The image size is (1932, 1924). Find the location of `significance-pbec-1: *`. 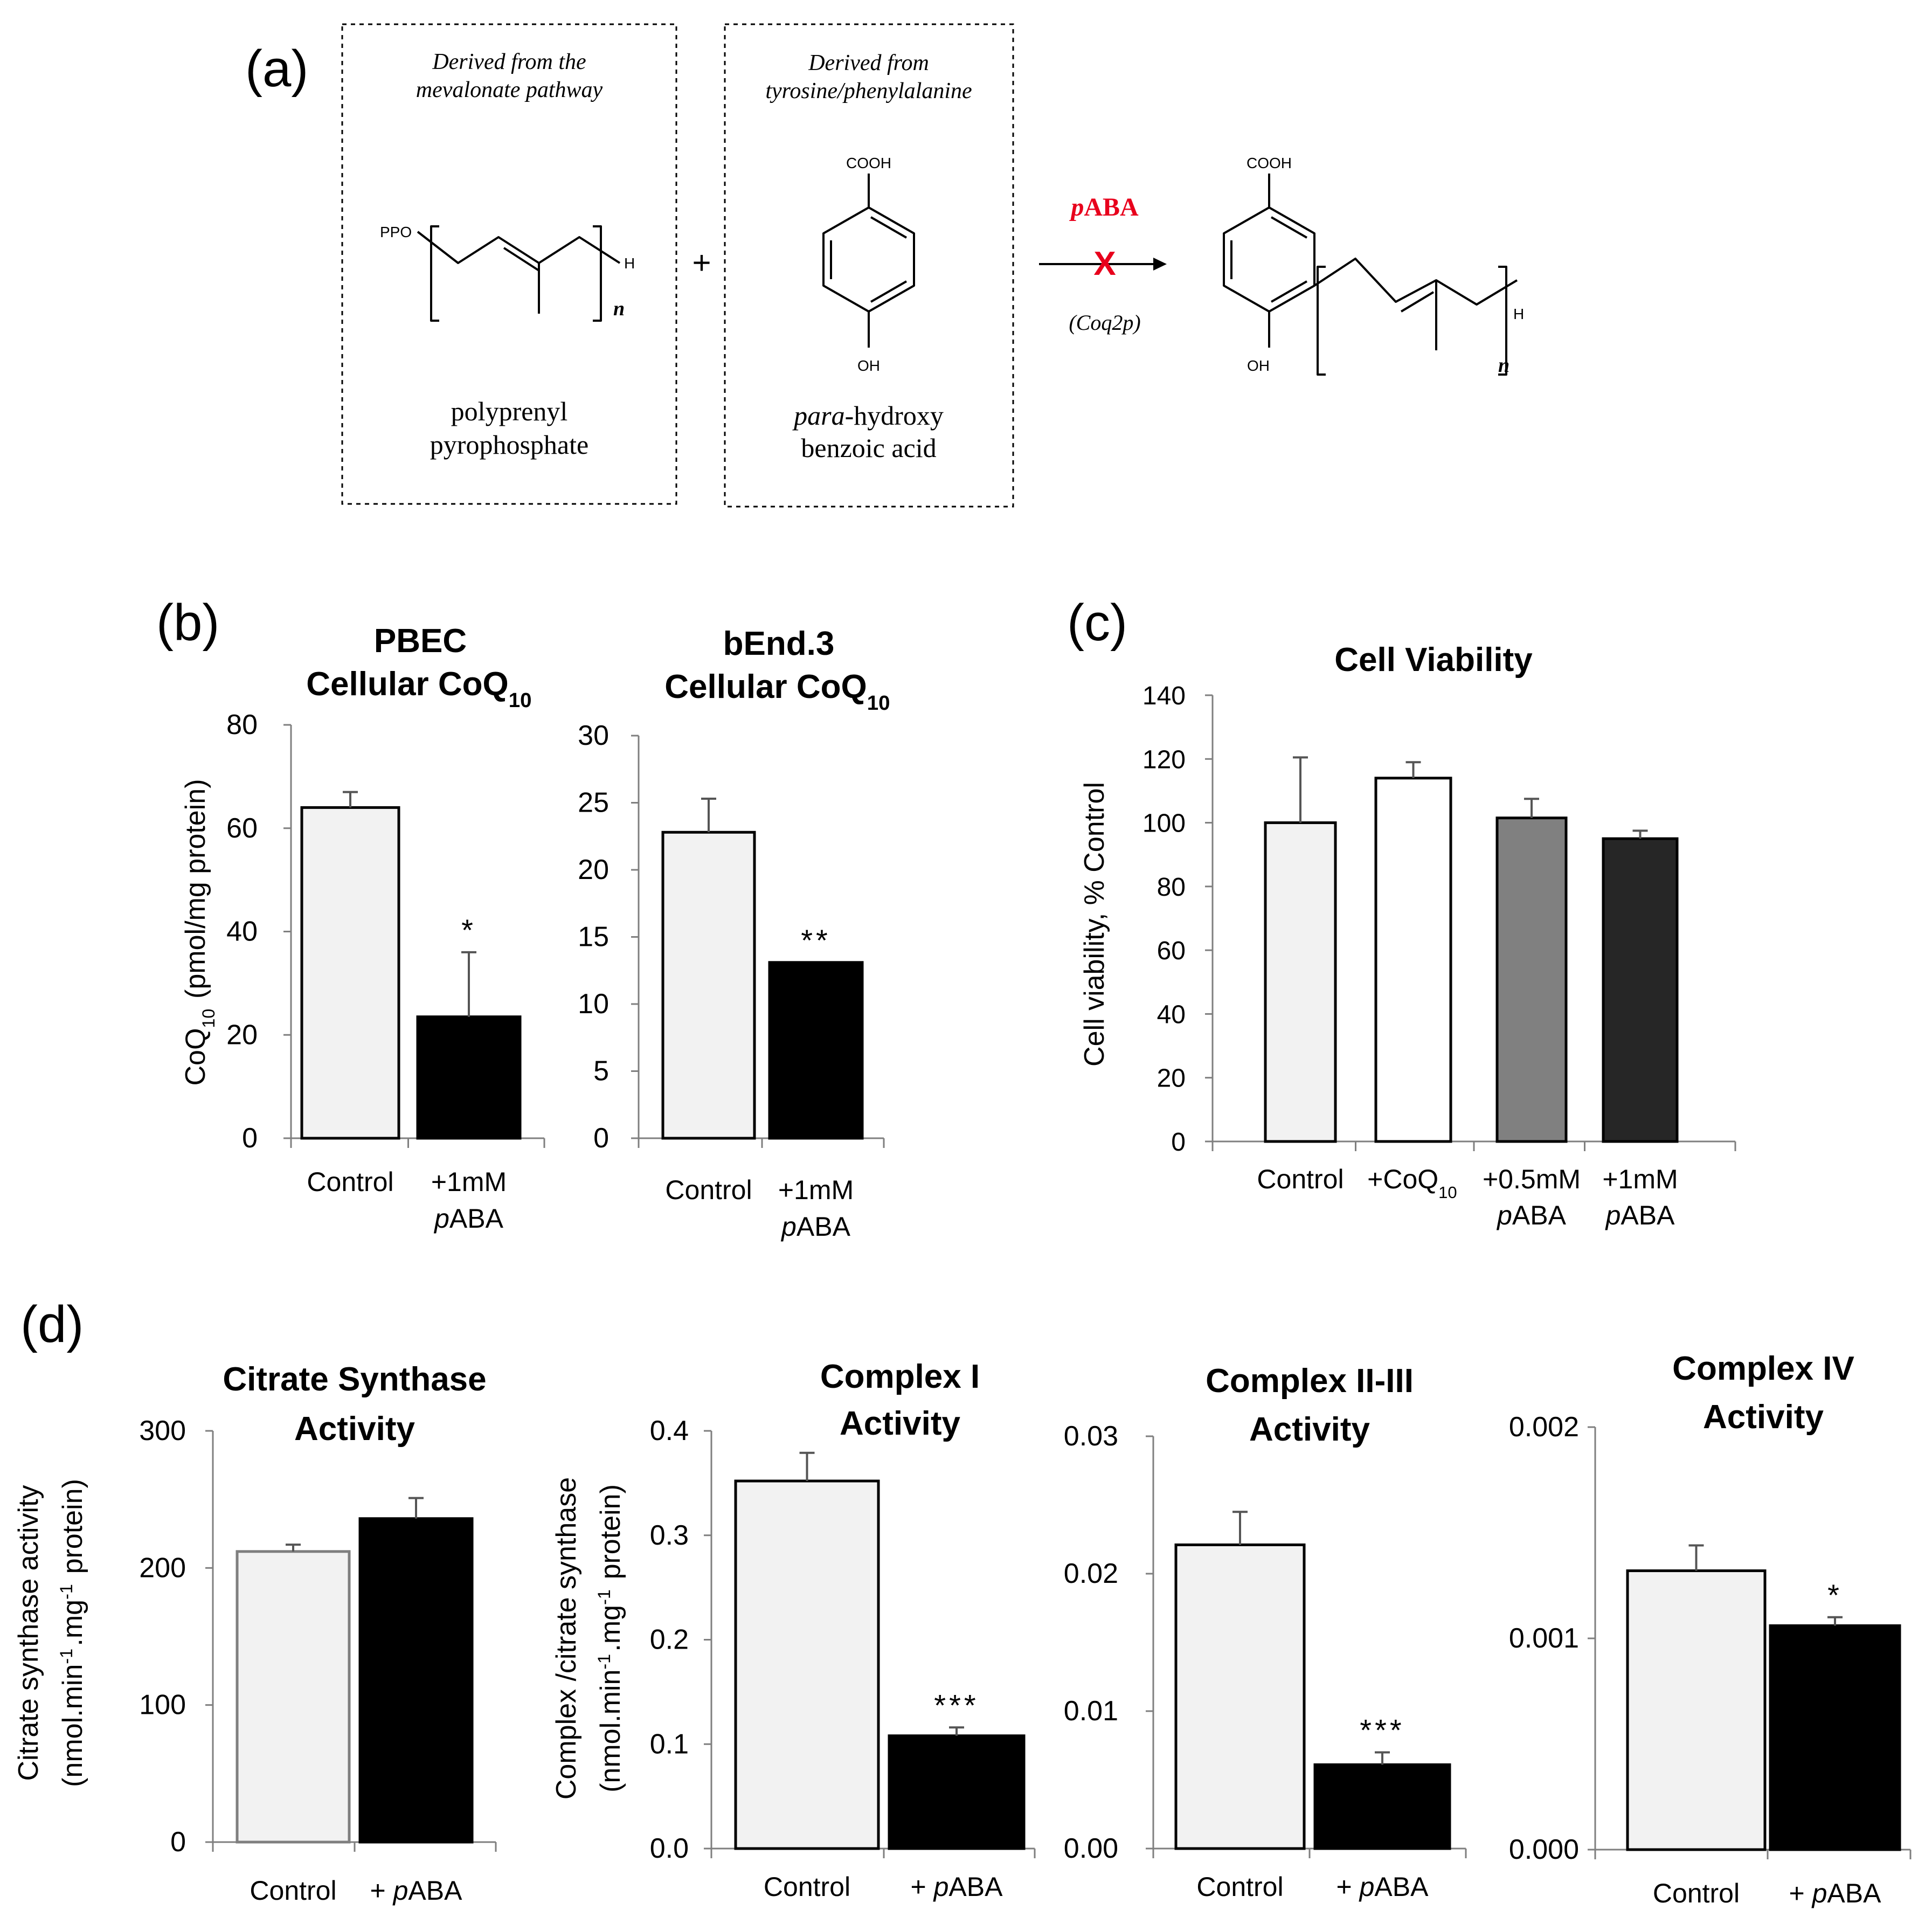

significance-pbec-1: * is located at coordinates (469, 930).